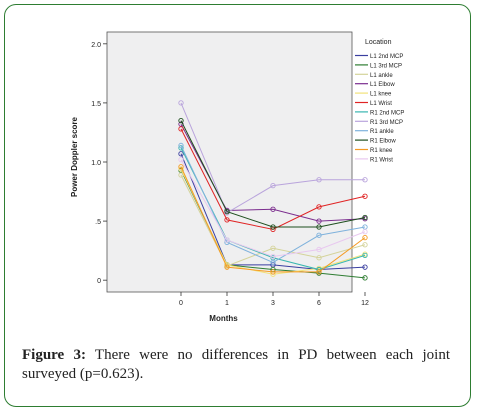 This screenshot has width=477, height=413. What do you see at coordinates (381, 104) in the screenshot?
I see `legend-label: L1 Wrist` at bounding box center [381, 104].